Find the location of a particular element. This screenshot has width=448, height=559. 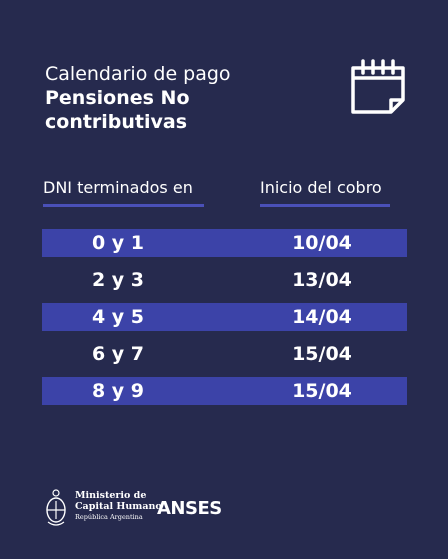

payment-date: 13/04 is located at coordinates (322, 280).